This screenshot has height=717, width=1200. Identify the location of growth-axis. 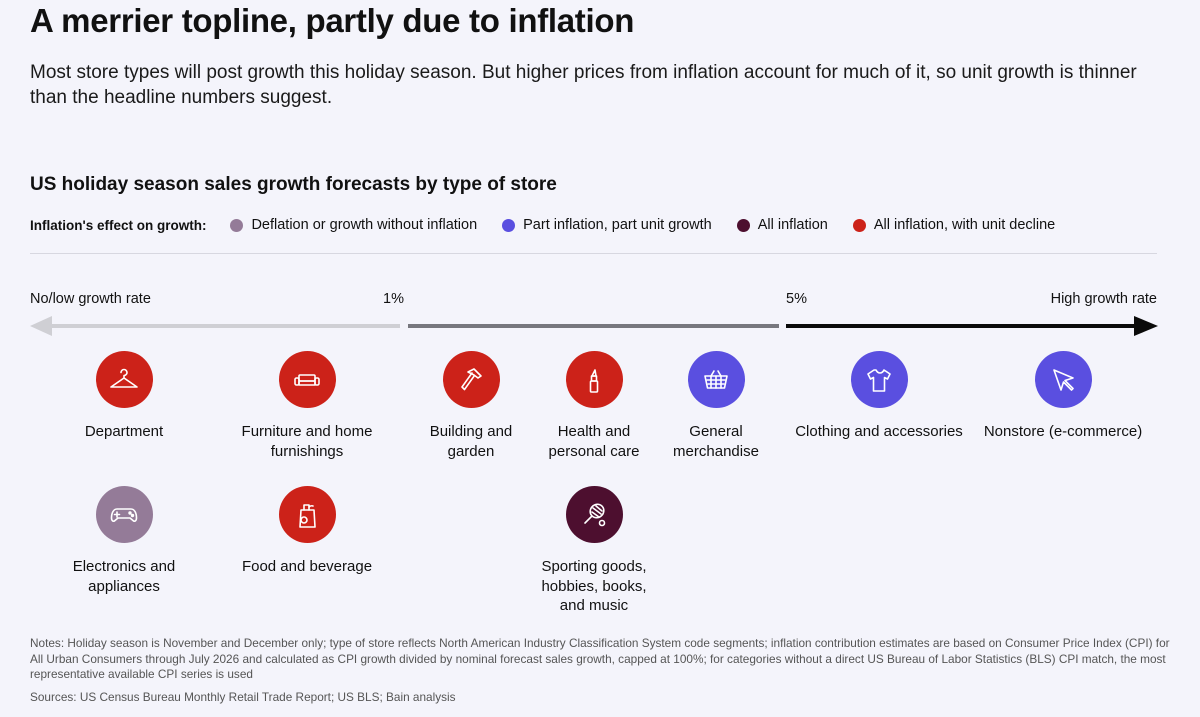
(594, 326).